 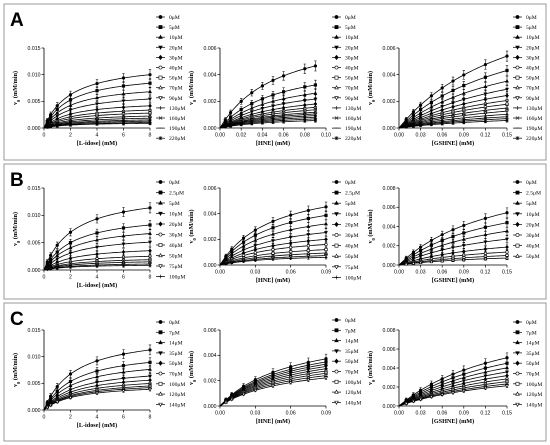 I want to click on x-axis-label: [HNE] (mM), so click(x=273, y=143).